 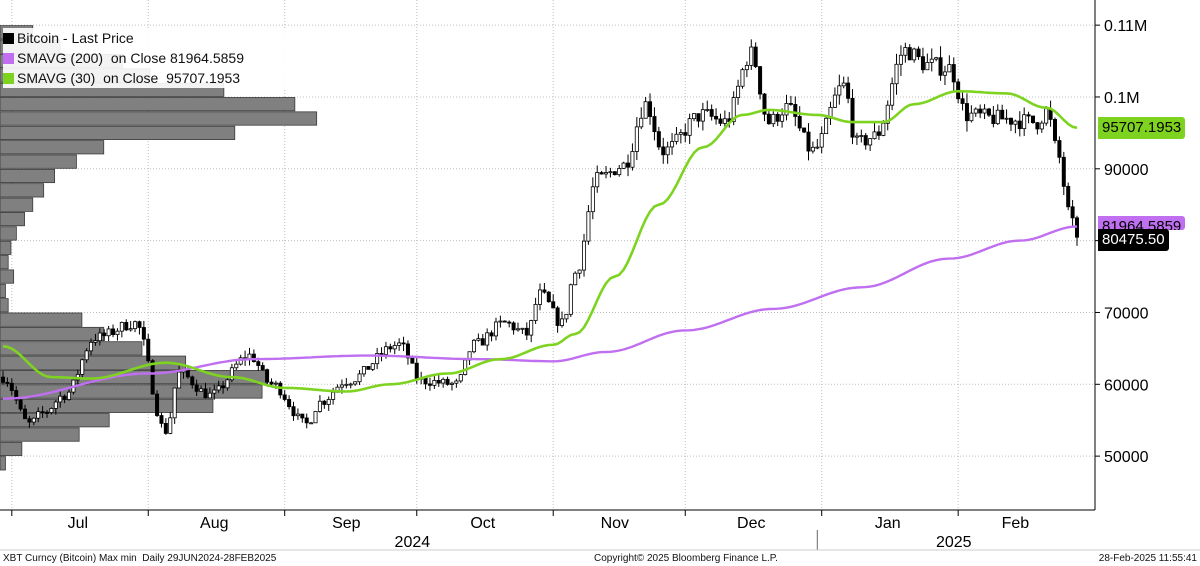 What do you see at coordinates (954, 542) in the screenshot?
I see `x-year-label-1: 2025` at bounding box center [954, 542].